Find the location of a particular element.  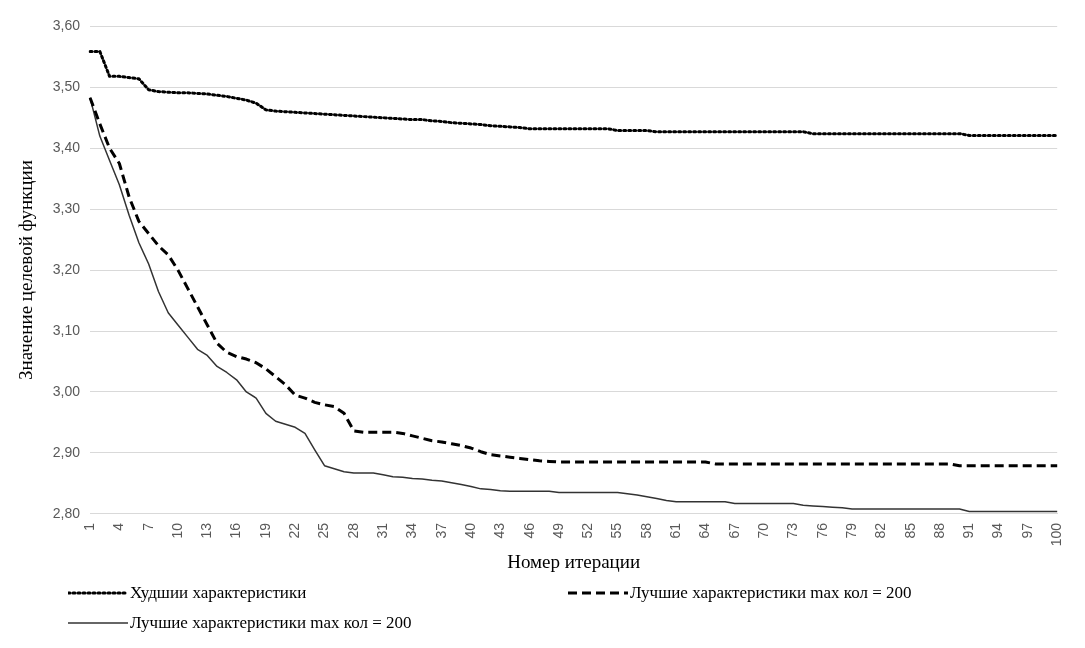

x-tick-label: 79 is located at coordinates (850, 530).